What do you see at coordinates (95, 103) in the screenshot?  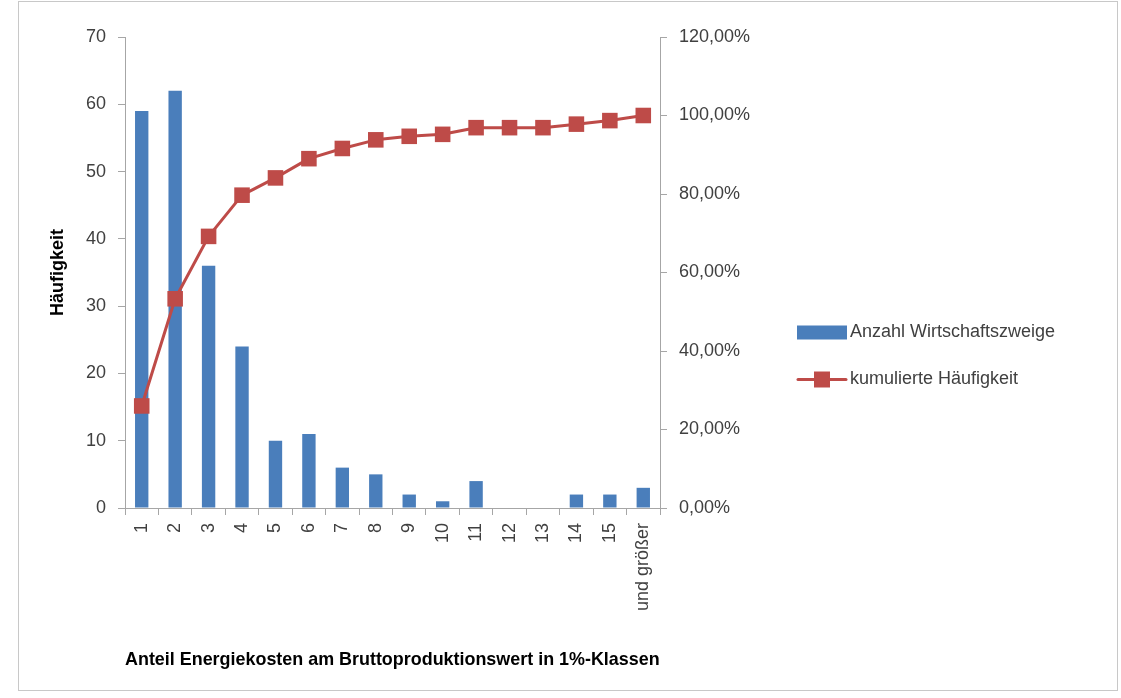 I see `y-tick-label: 60` at bounding box center [95, 103].